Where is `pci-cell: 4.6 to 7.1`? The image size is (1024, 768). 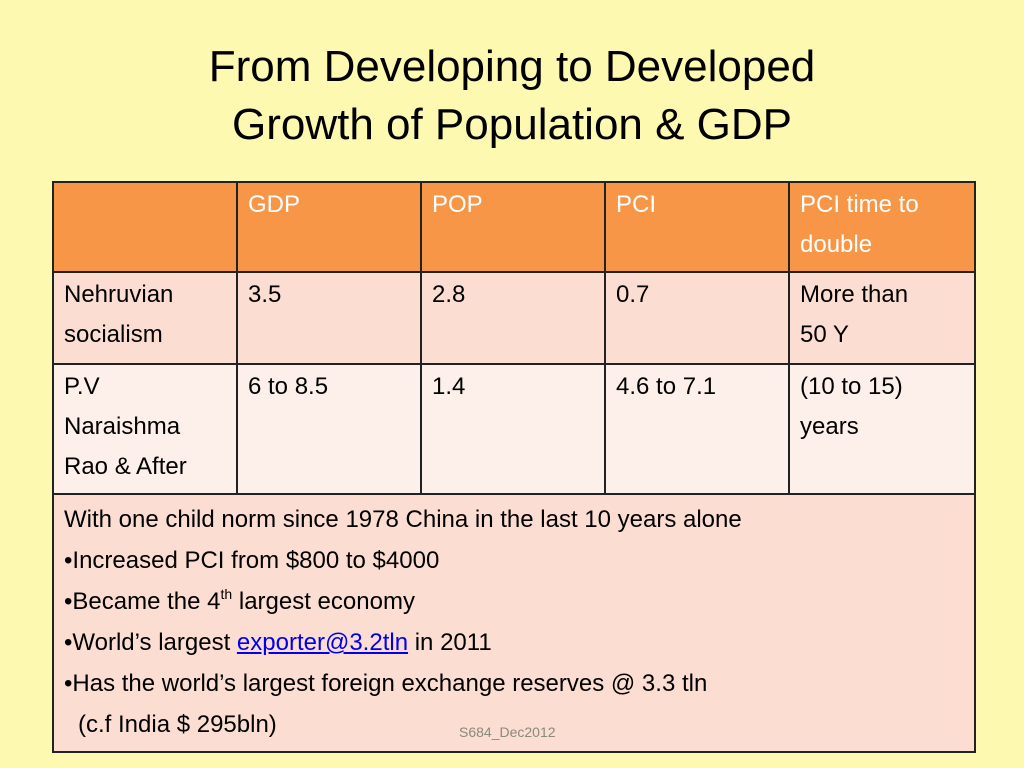 pci-cell: 4.6 to 7.1 is located at coordinates (697, 429).